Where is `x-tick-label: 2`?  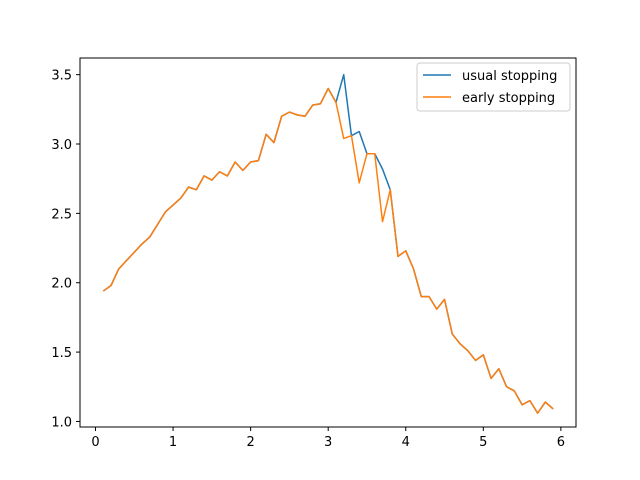
x-tick-label: 2 is located at coordinates (250, 442).